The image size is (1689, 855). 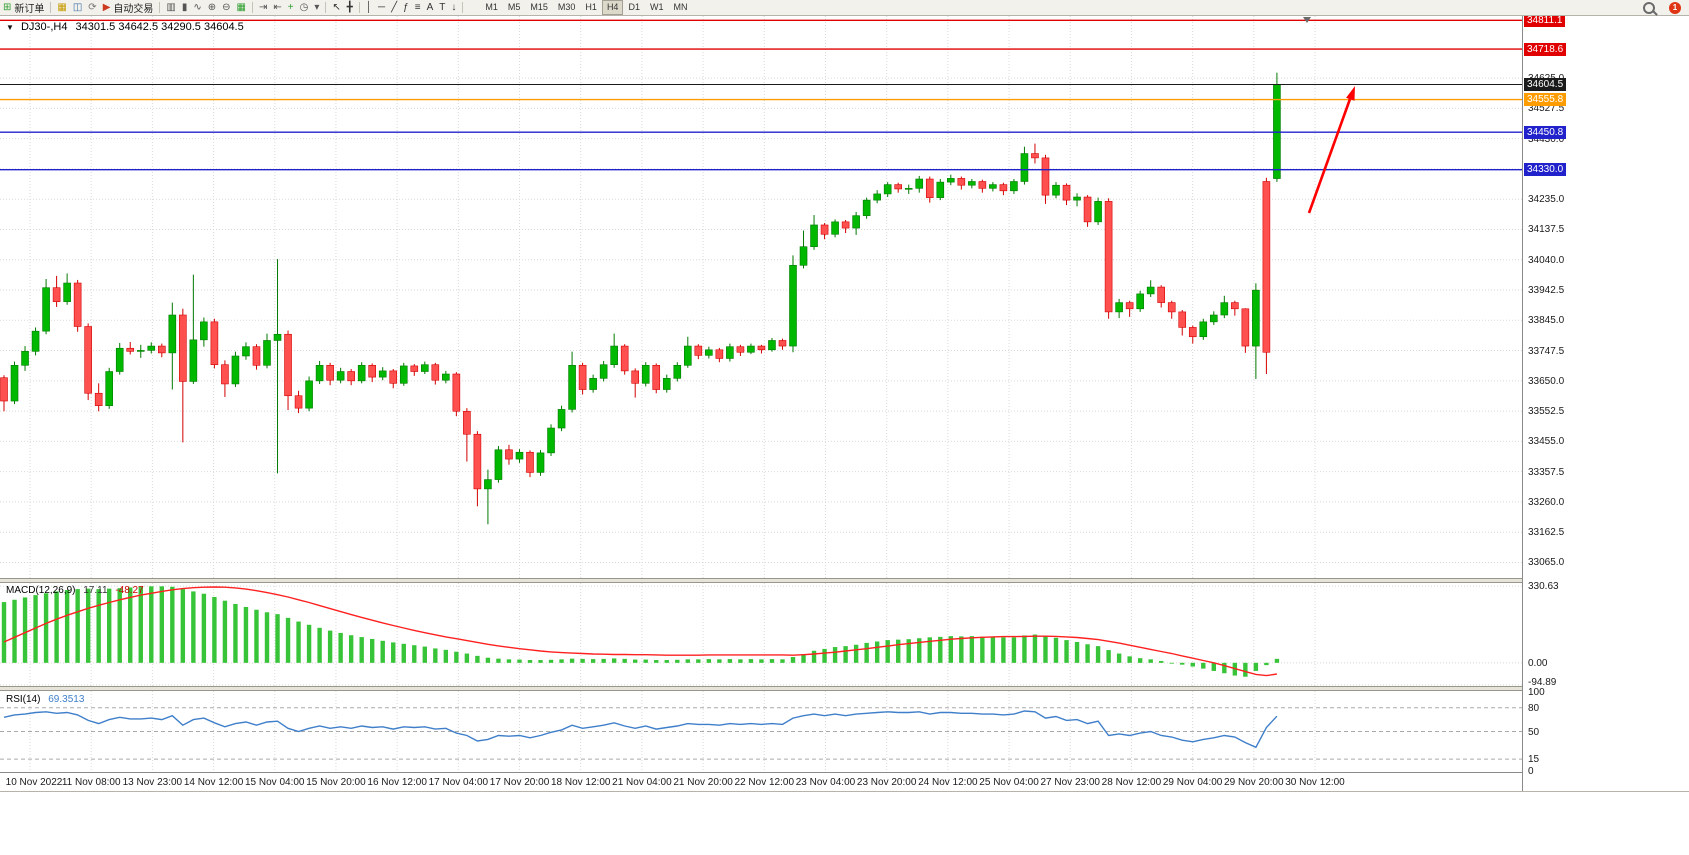 I want to click on price-grid-label: 33942.5, so click(x=1546, y=290).